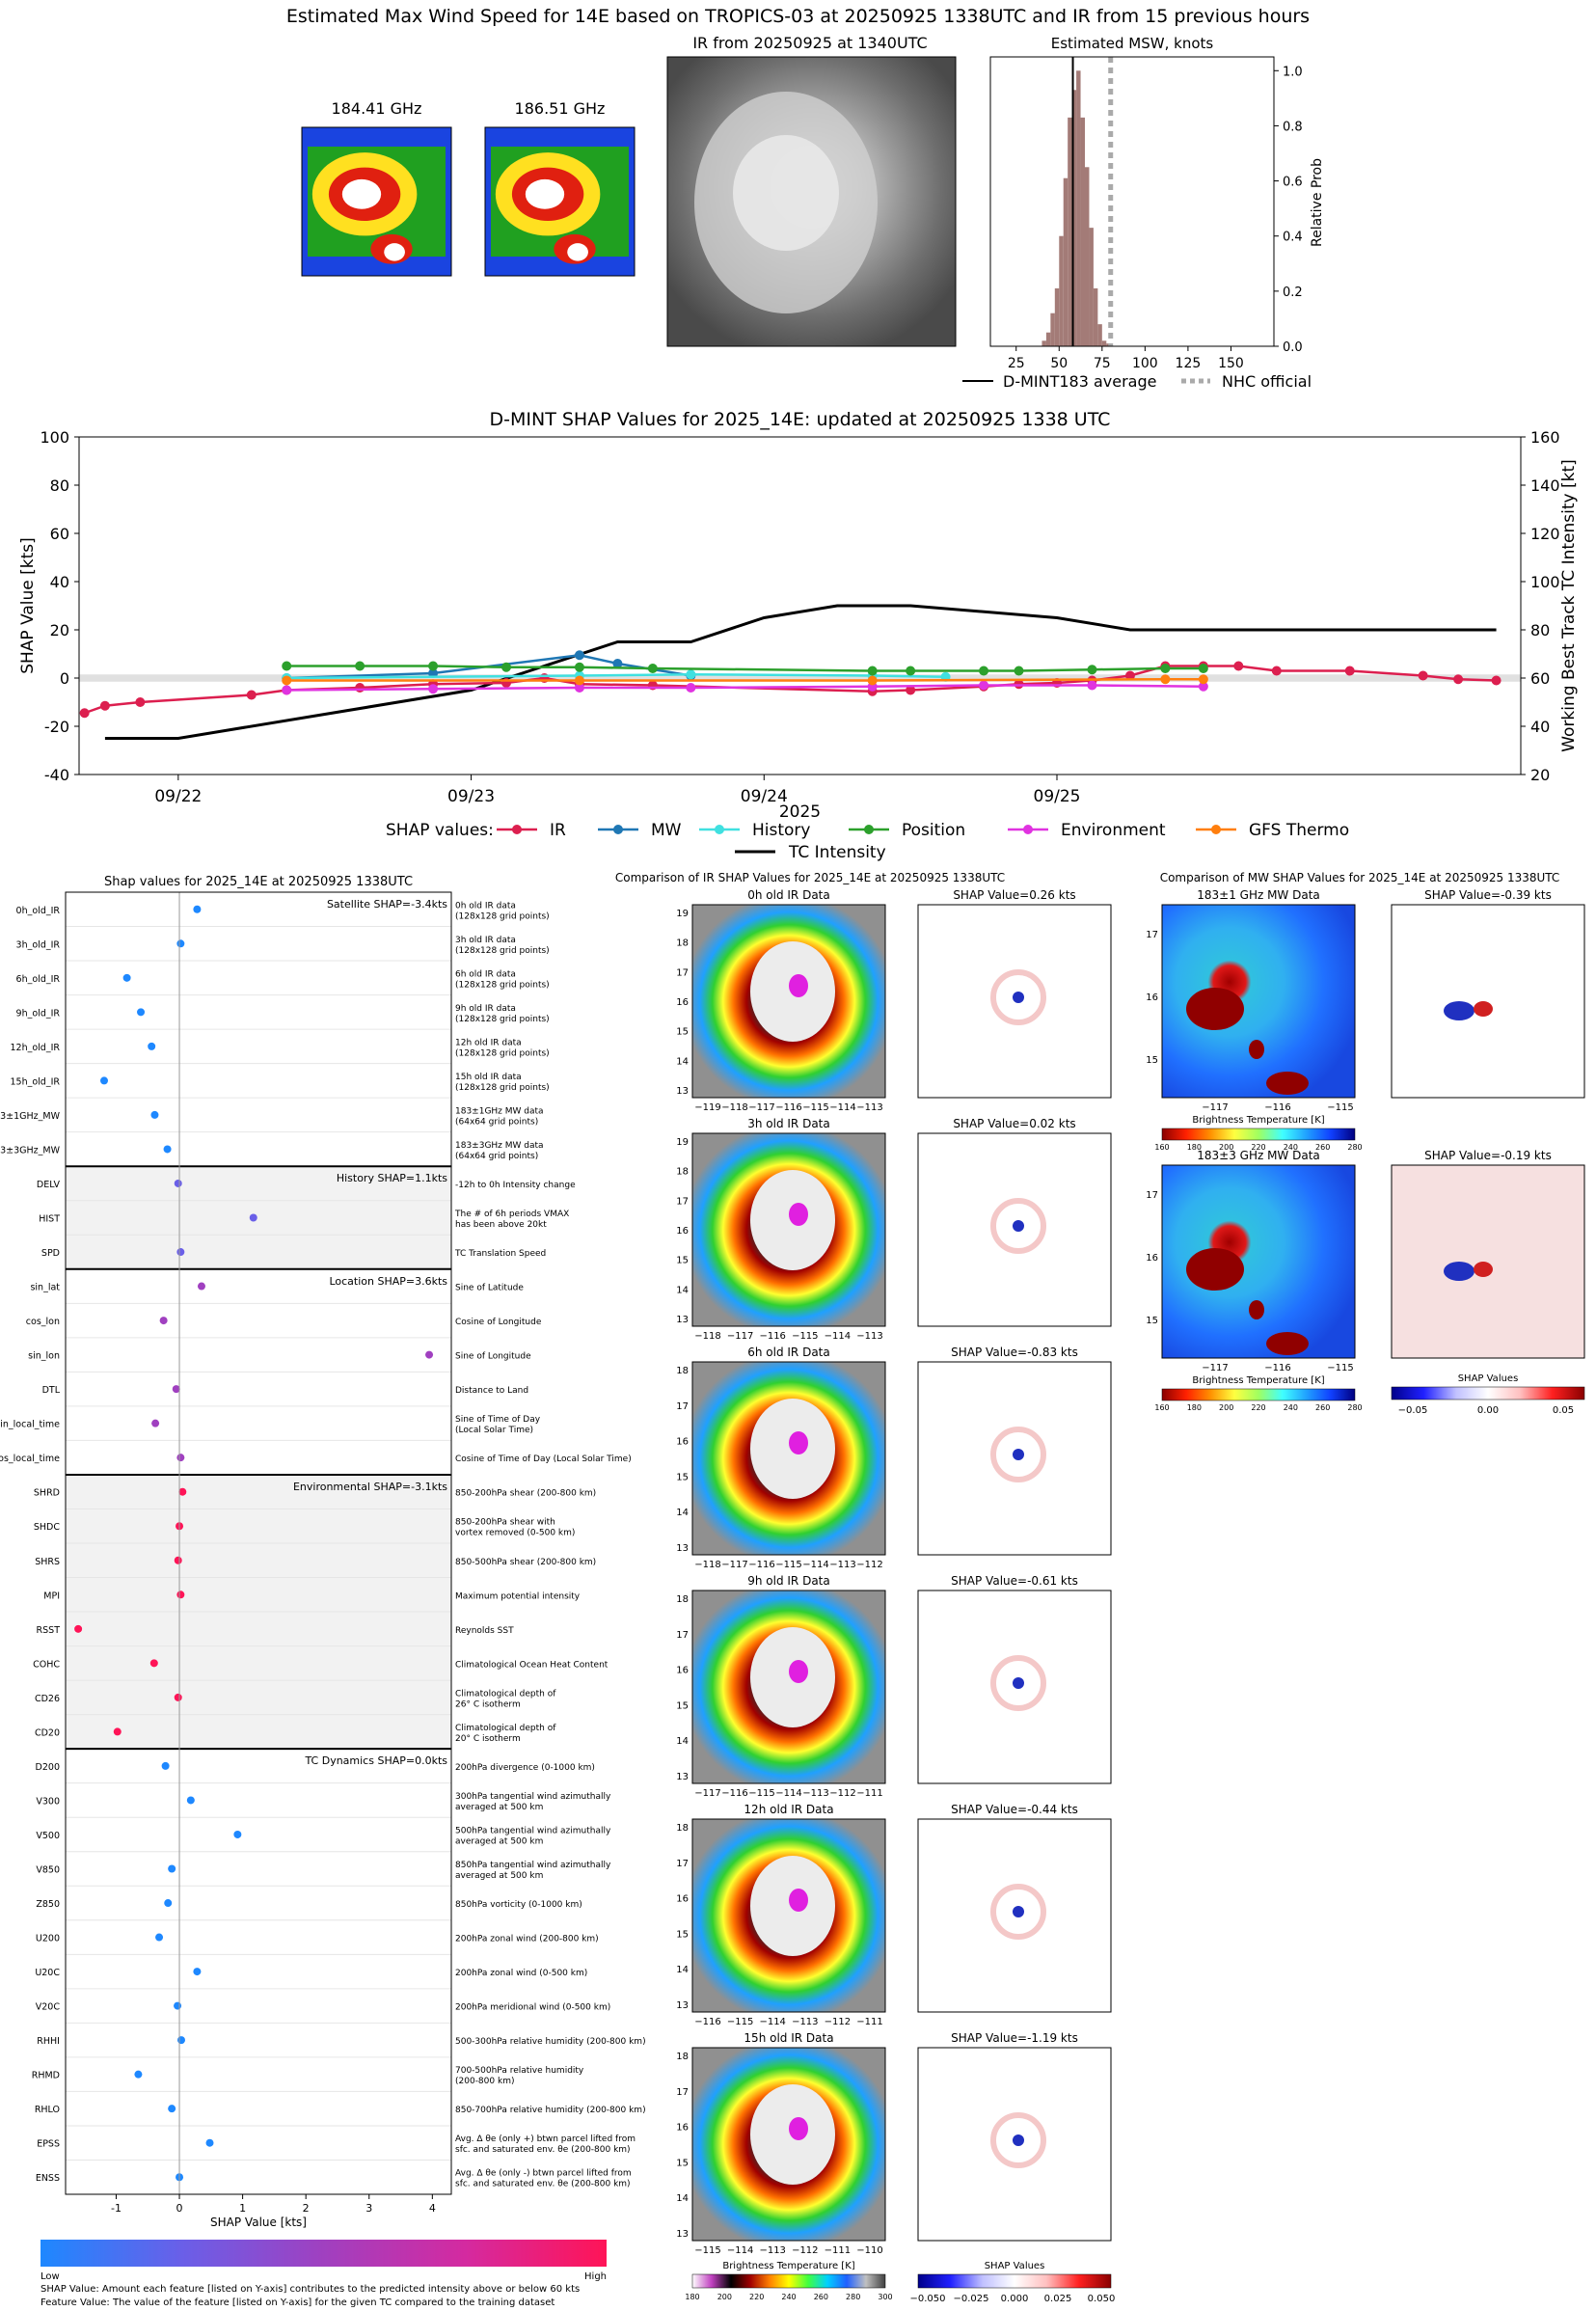 The image size is (1596, 2311). Describe the element at coordinates (1226, 1408) in the screenshot. I see `mw-cbar-tick: 200` at that location.